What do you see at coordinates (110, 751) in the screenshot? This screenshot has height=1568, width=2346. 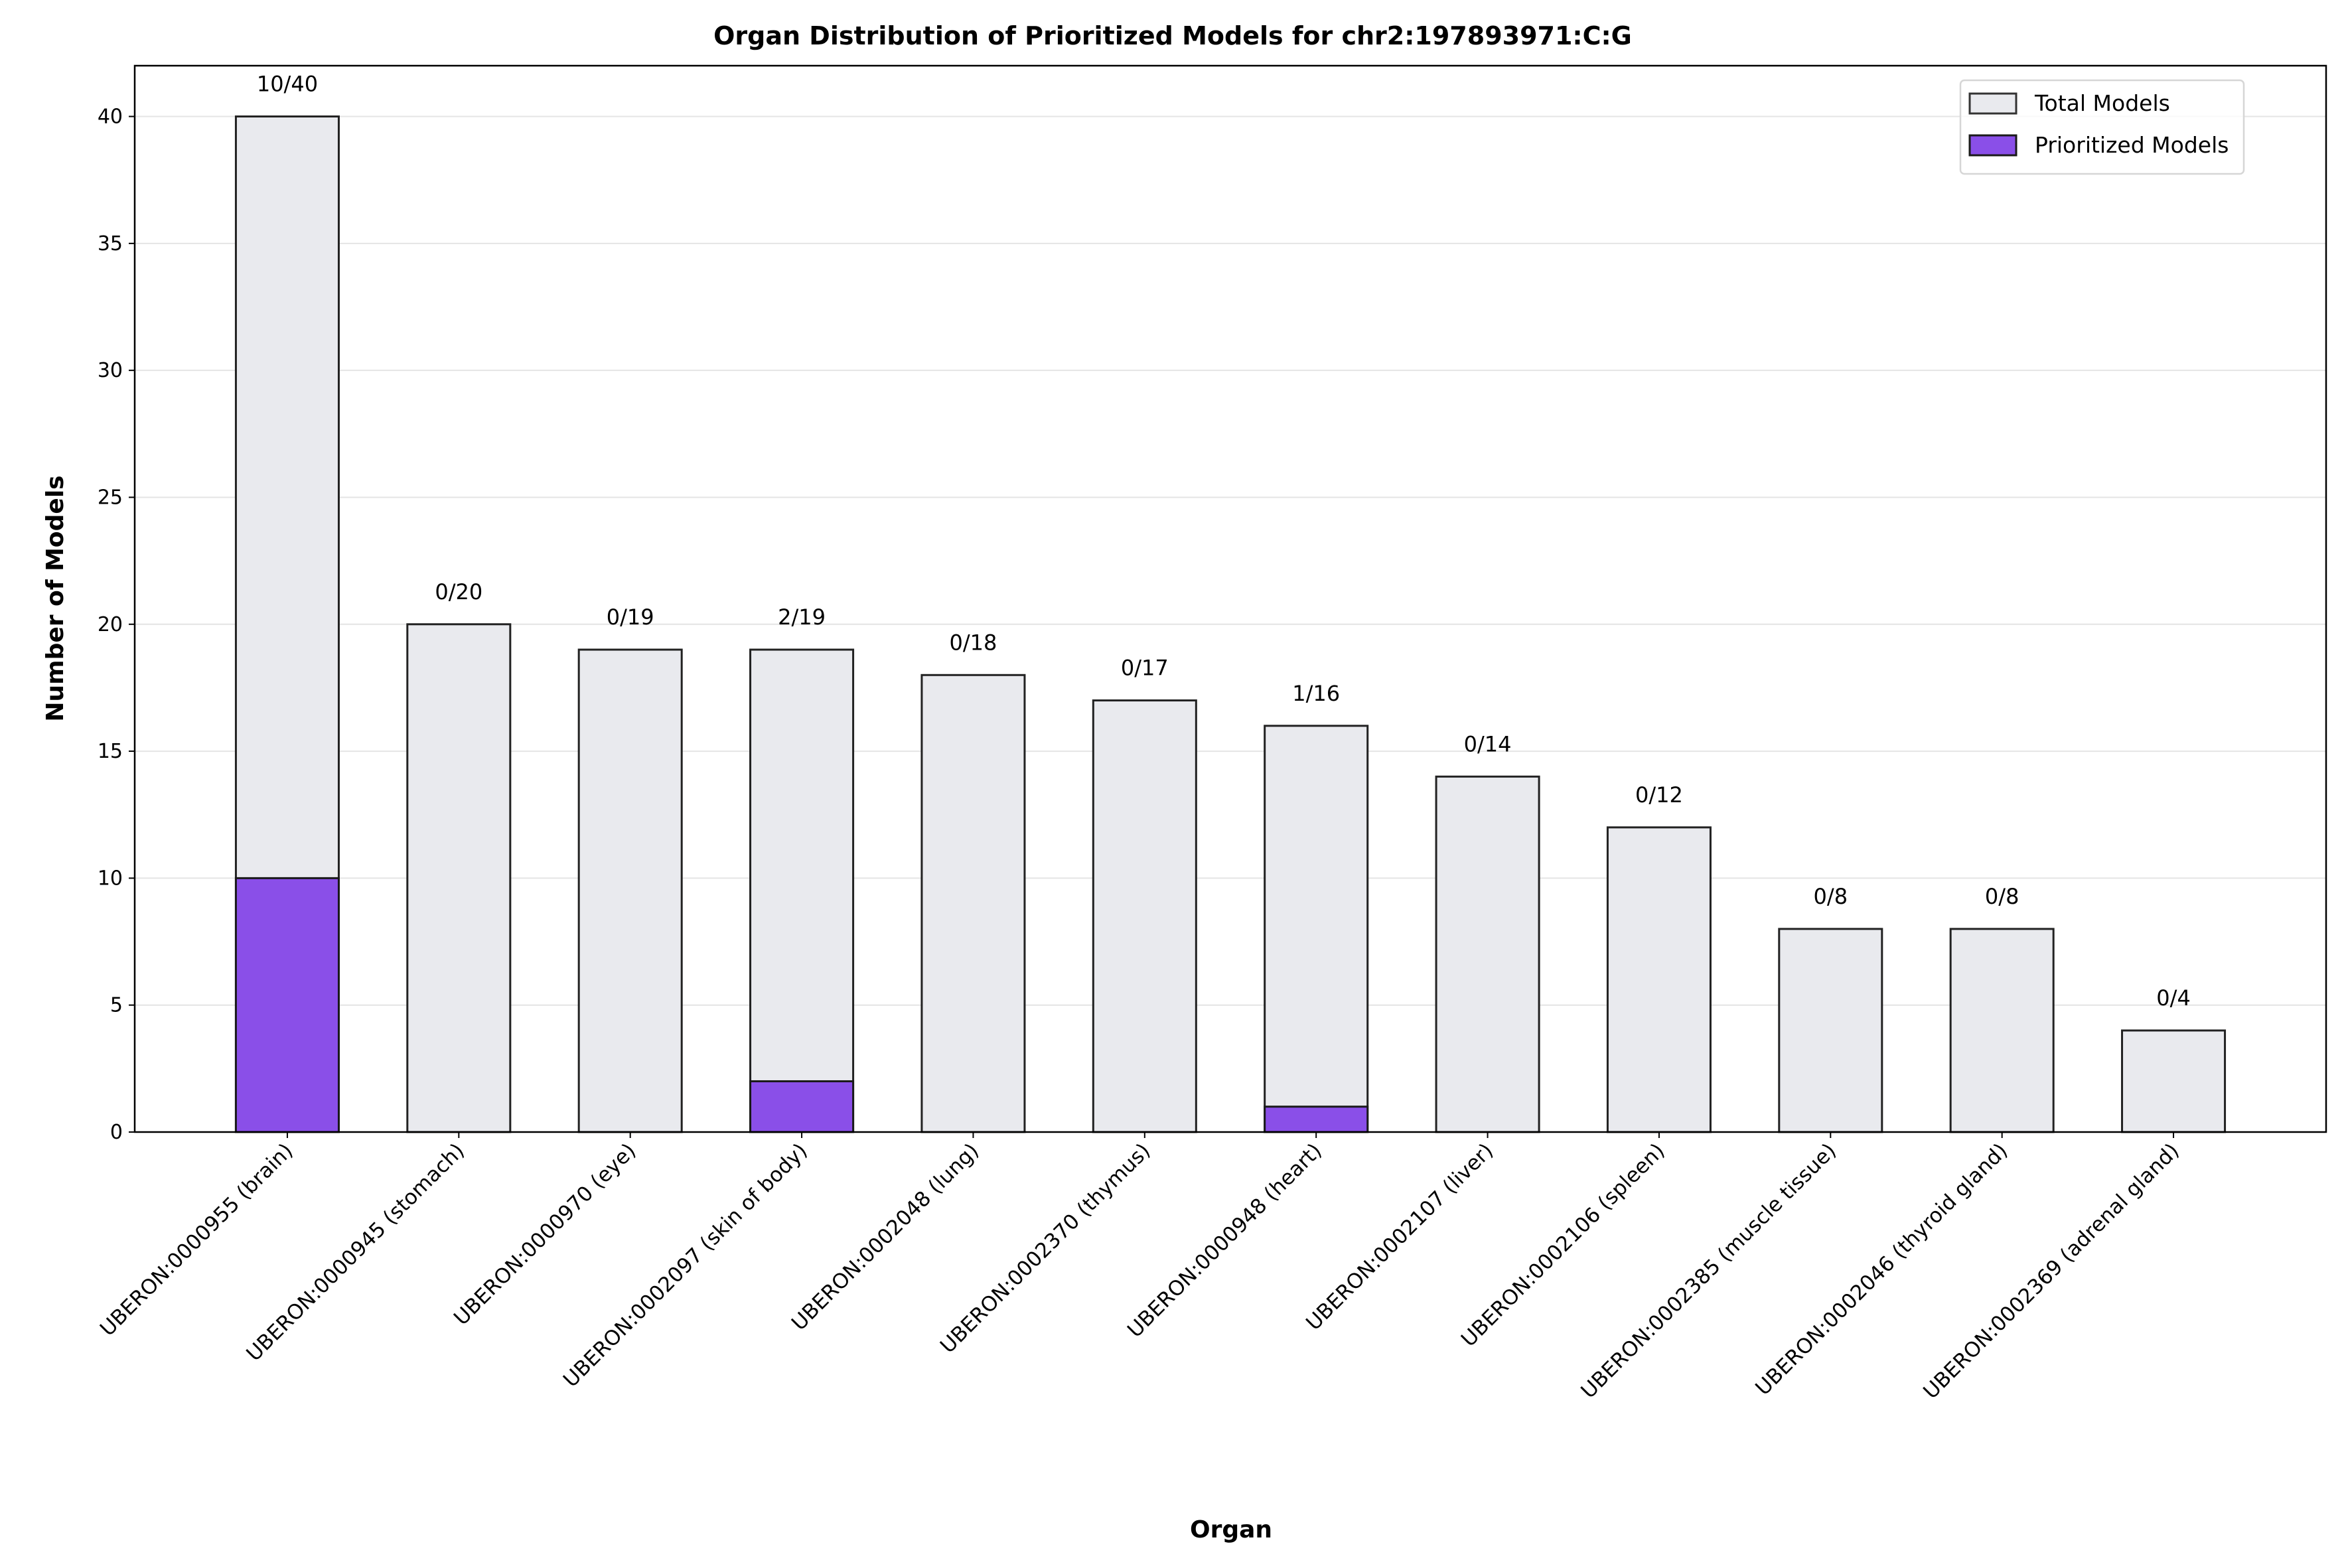 I see `y-tick-label: 15` at bounding box center [110, 751].